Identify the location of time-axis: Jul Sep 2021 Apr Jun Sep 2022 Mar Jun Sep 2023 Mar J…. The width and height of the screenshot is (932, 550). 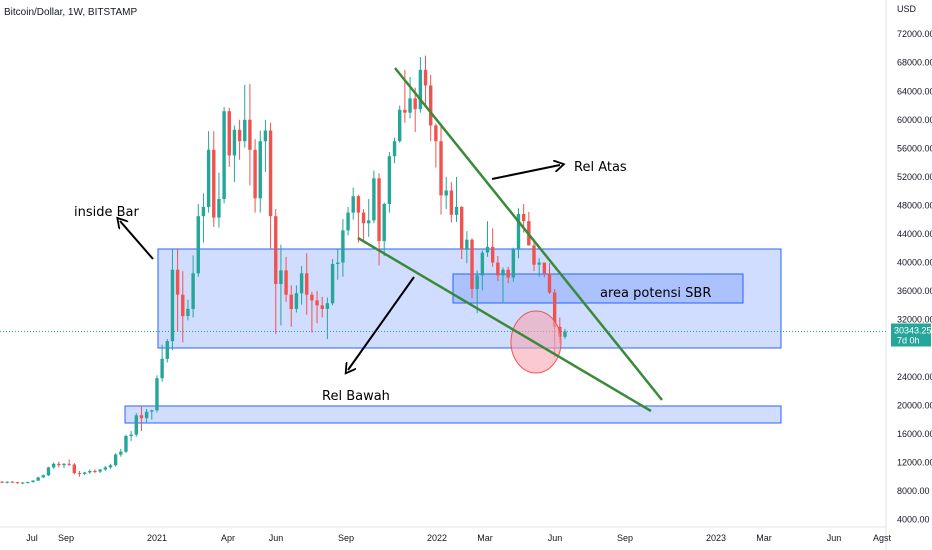
(458, 538).